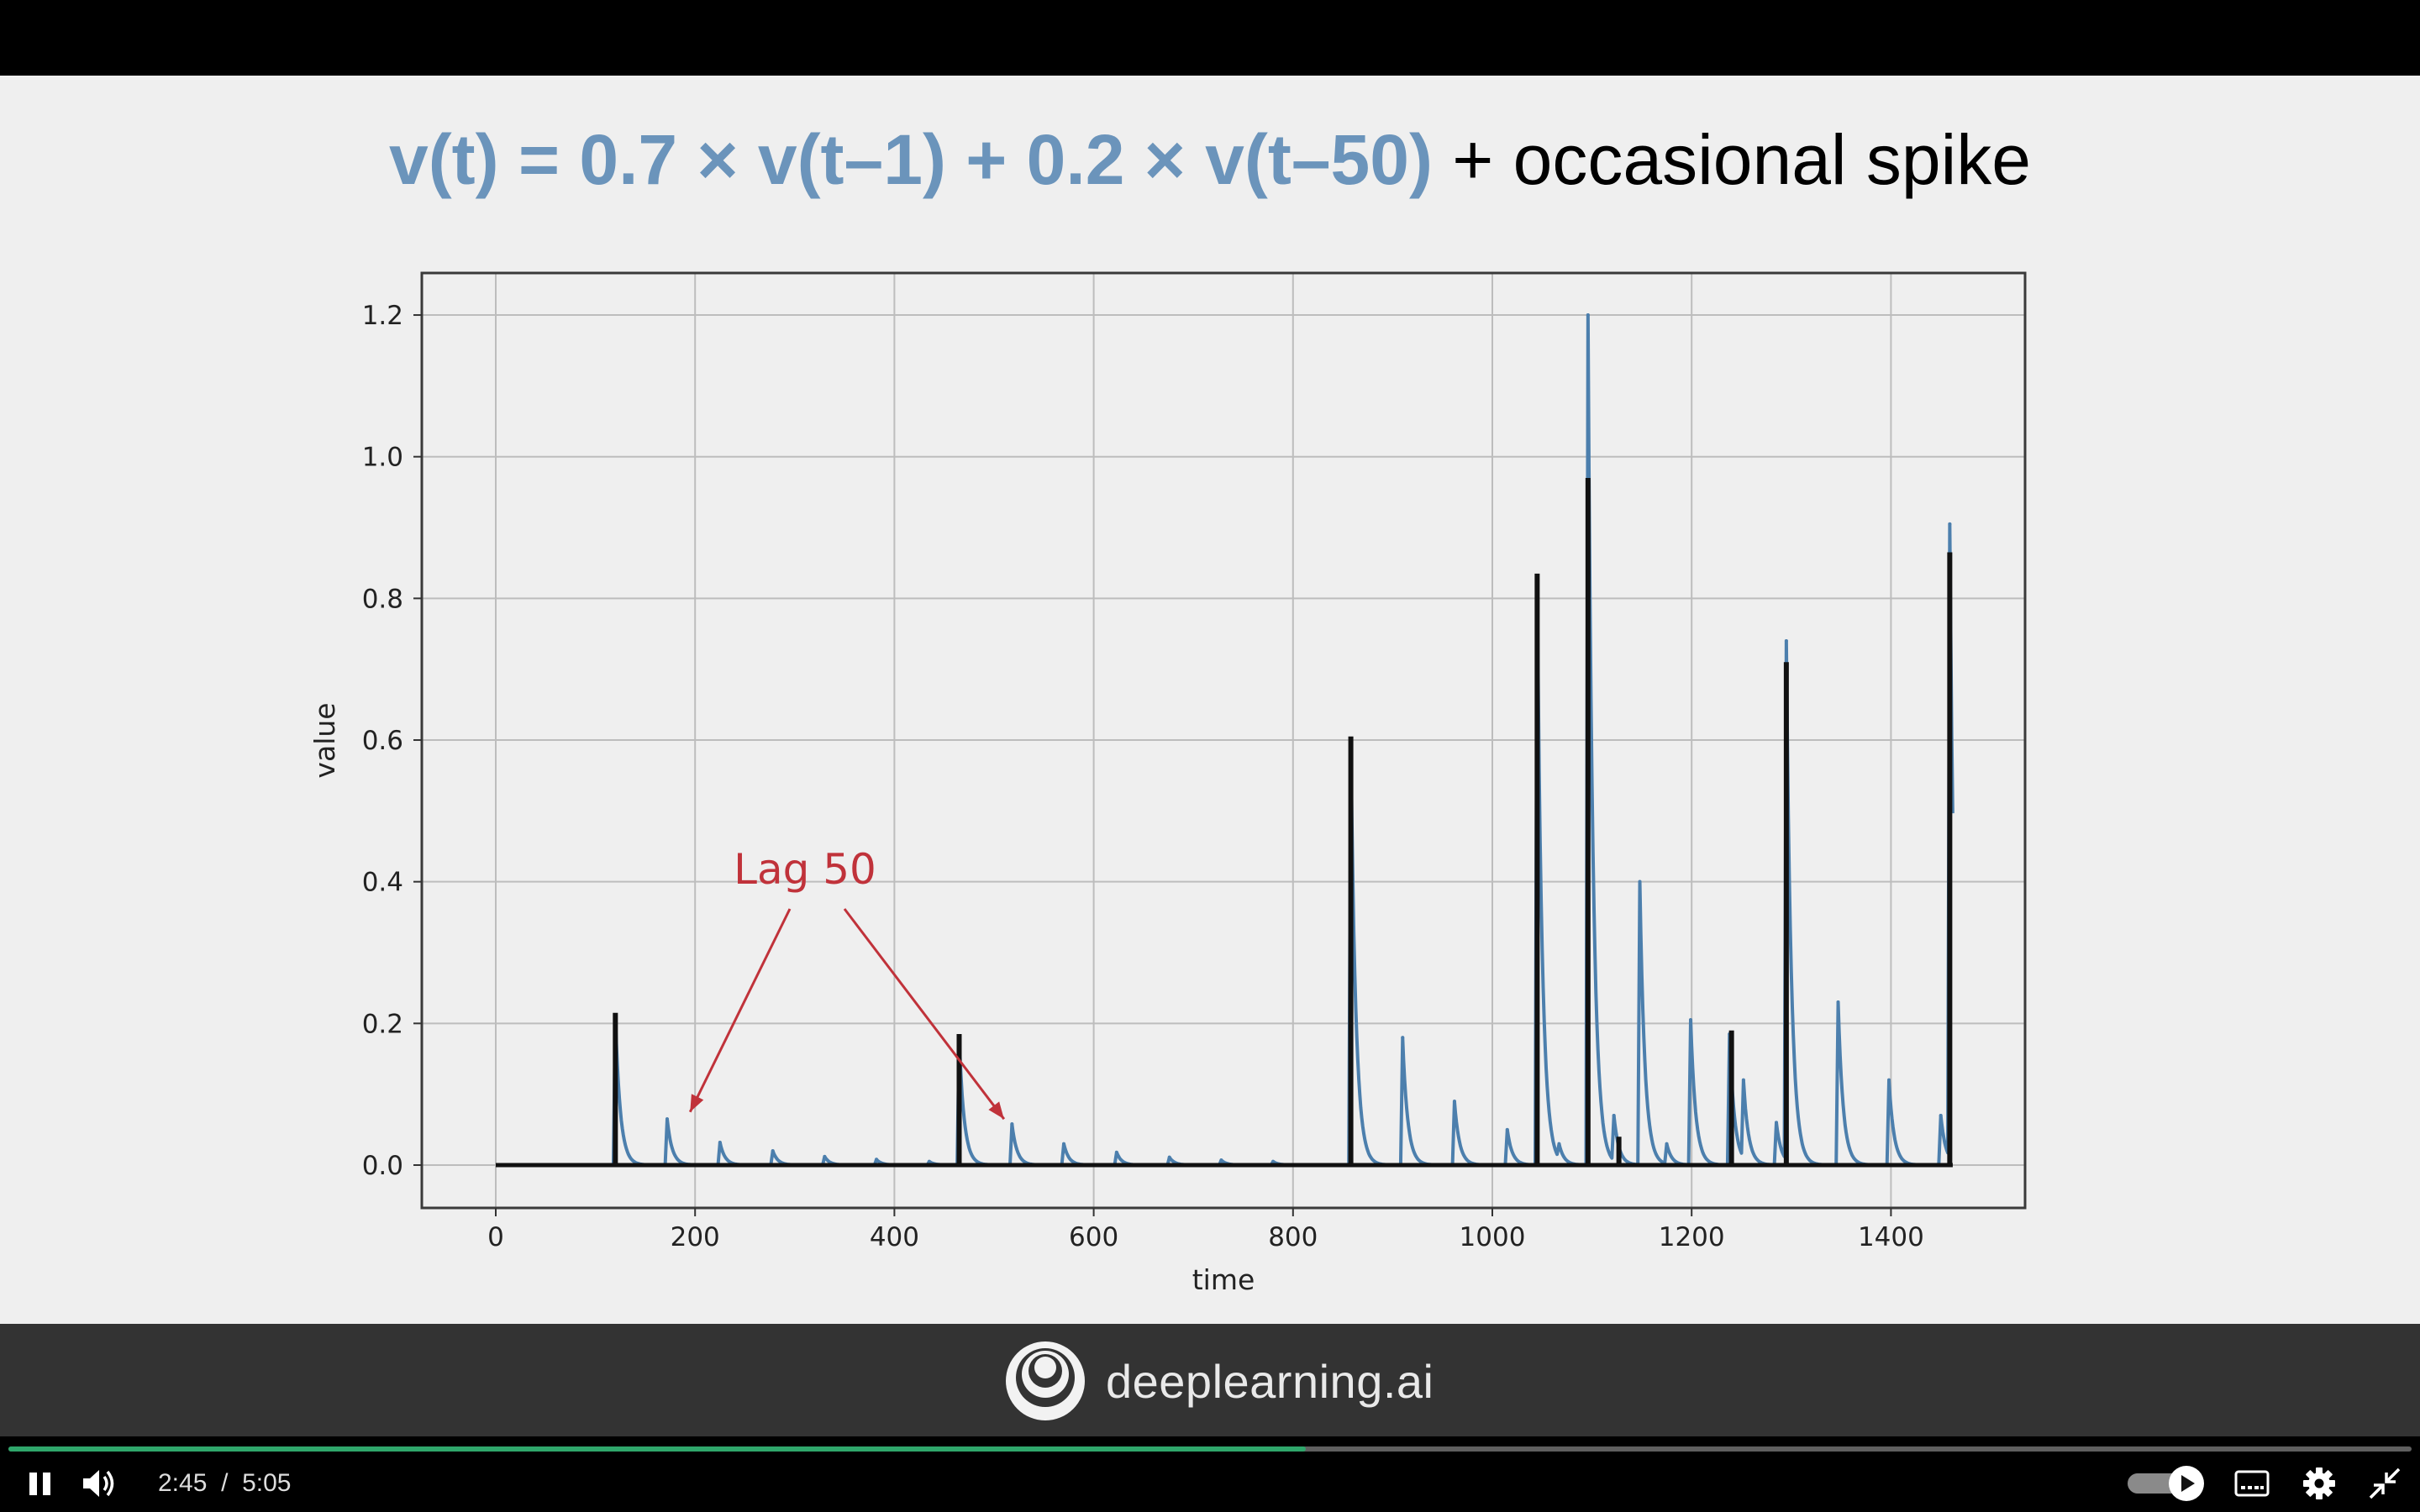 This screenshot has height=1512, width=2420. What do you see at coordinates (99, 1483) in the screenshot?
I see `volume-icon` at bounding box center [99, 1483].